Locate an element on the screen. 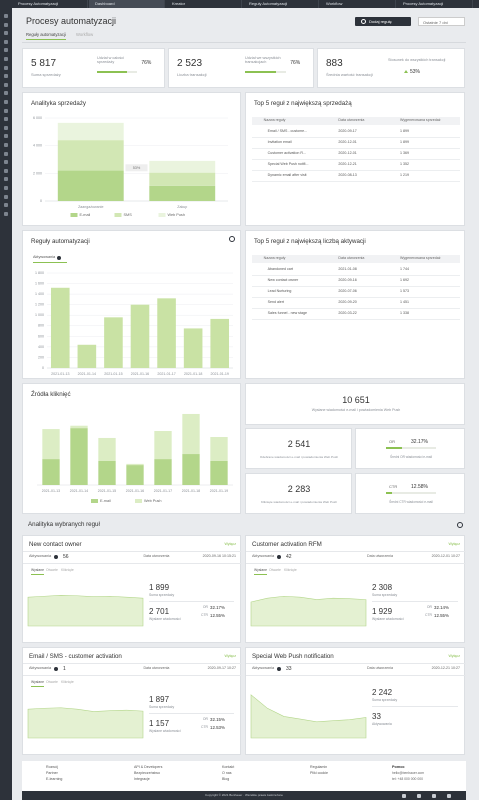  top-tab: Kreator is located at coordinates (204, 4).